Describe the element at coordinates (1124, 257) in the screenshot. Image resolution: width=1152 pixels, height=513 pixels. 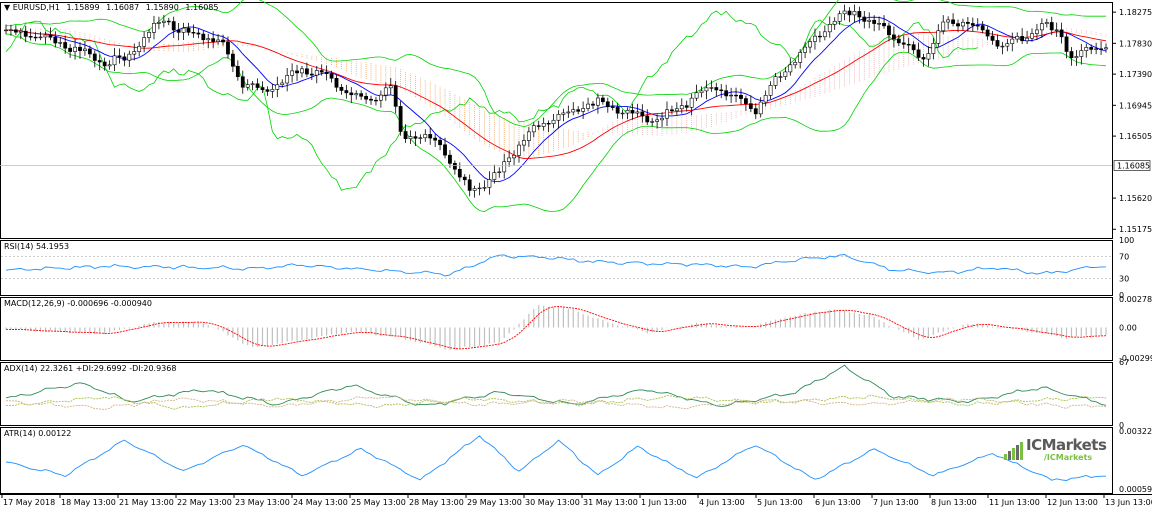
I see `rsi-tick-label: 70` at that location.